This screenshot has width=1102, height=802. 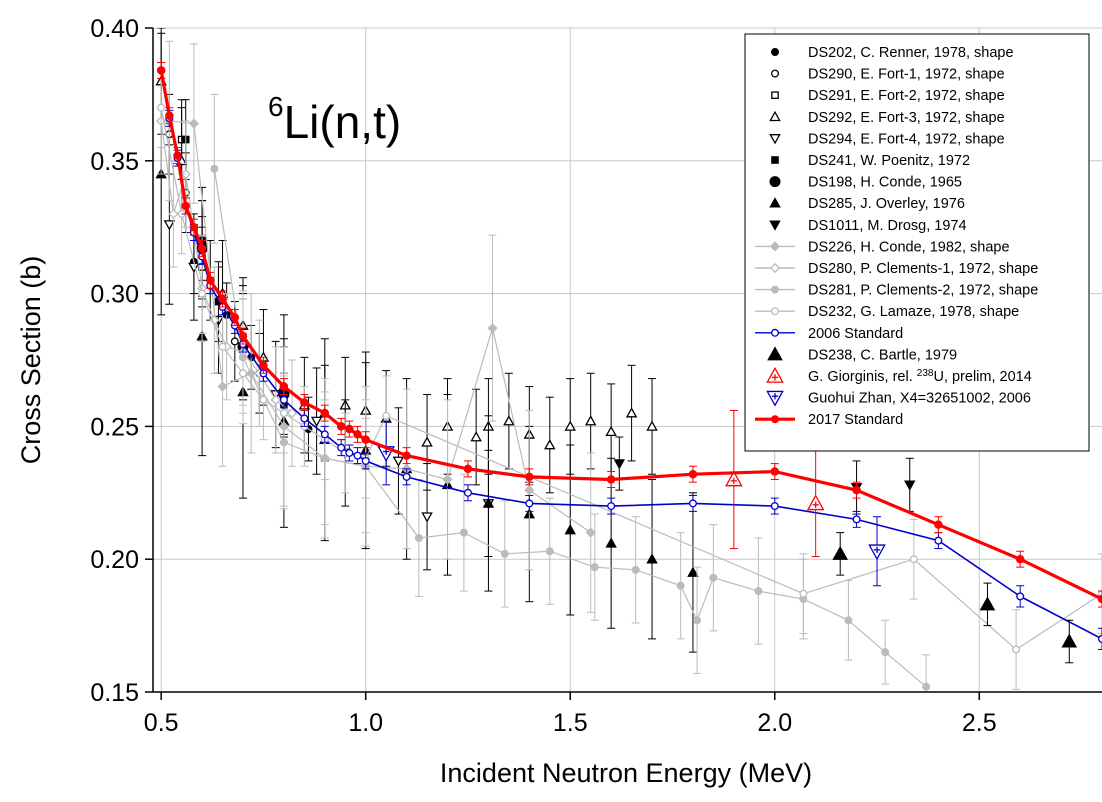 I want to click on legend-entry-6: DS198, H. Conde, 1965, so click(x=865, y=183).